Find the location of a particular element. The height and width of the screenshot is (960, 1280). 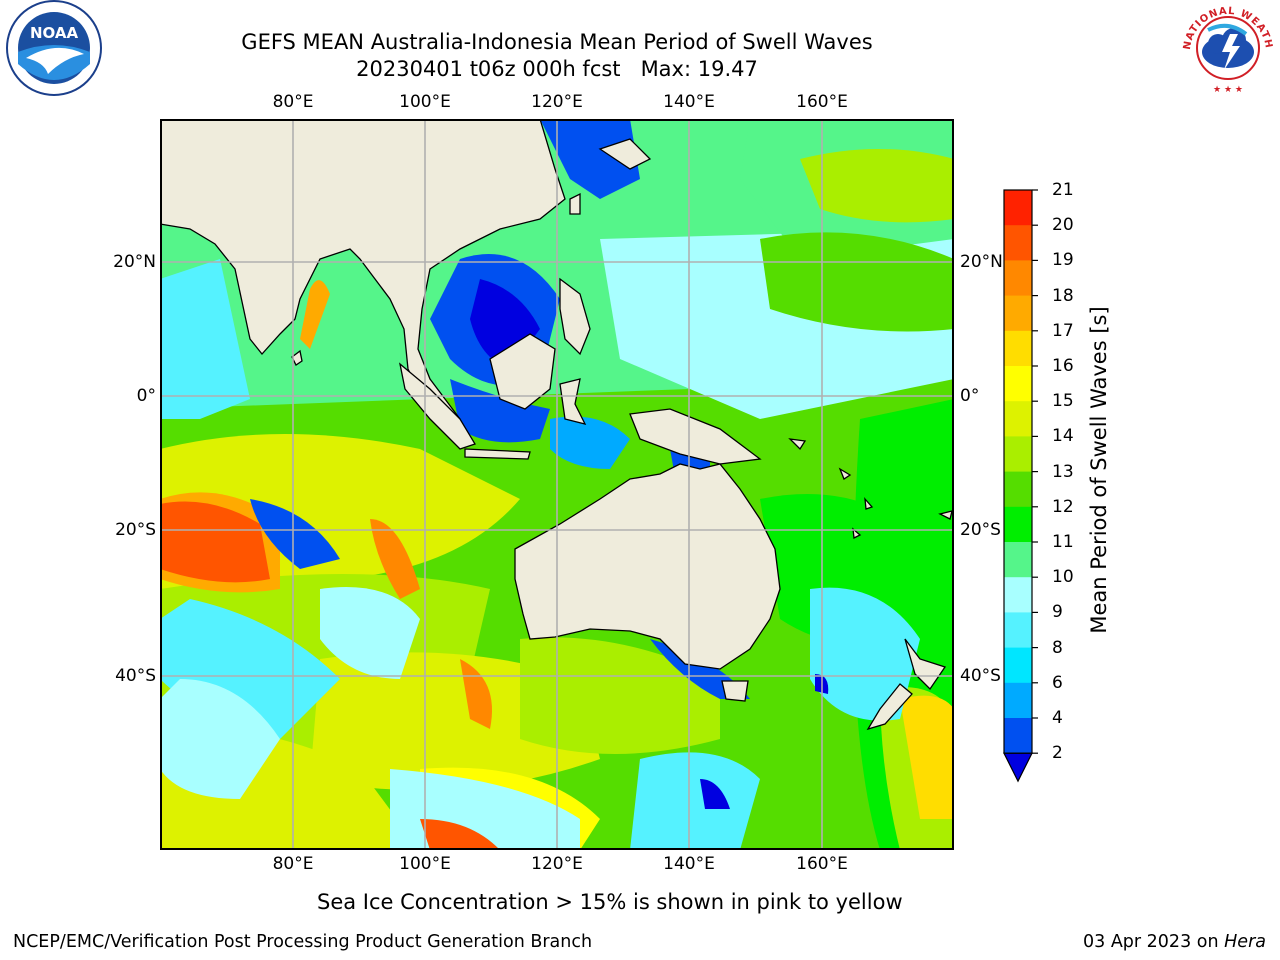

footer-date: 03 Apr 2023 on Hera is located at coordinates (1174, 942).